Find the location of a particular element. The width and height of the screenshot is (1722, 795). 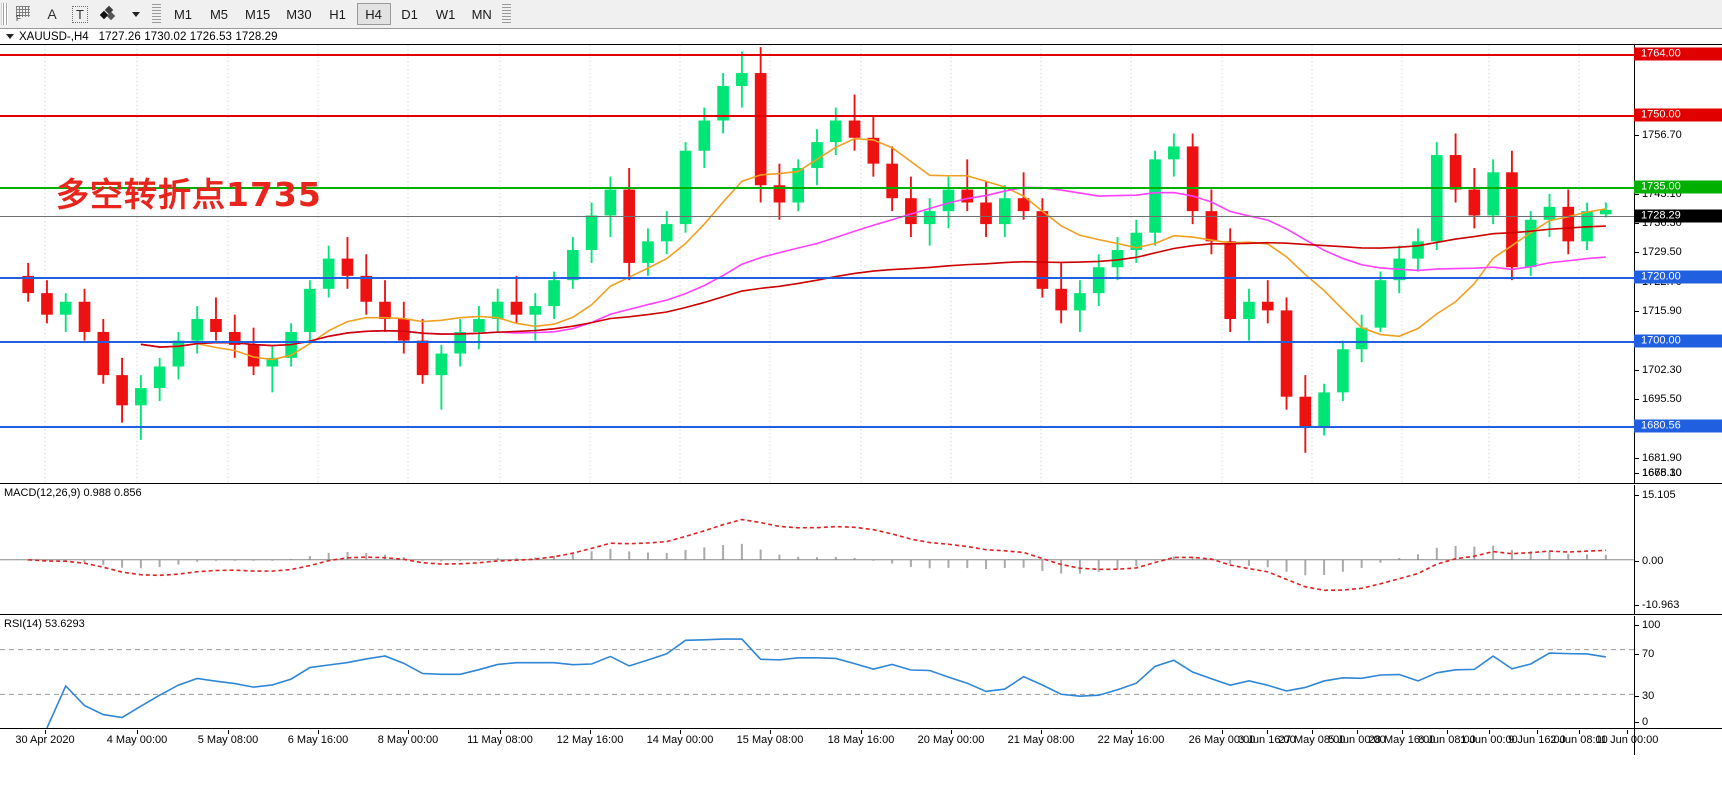

axis-tick-label: 1729.50 is located at coordinates (1662, 252).